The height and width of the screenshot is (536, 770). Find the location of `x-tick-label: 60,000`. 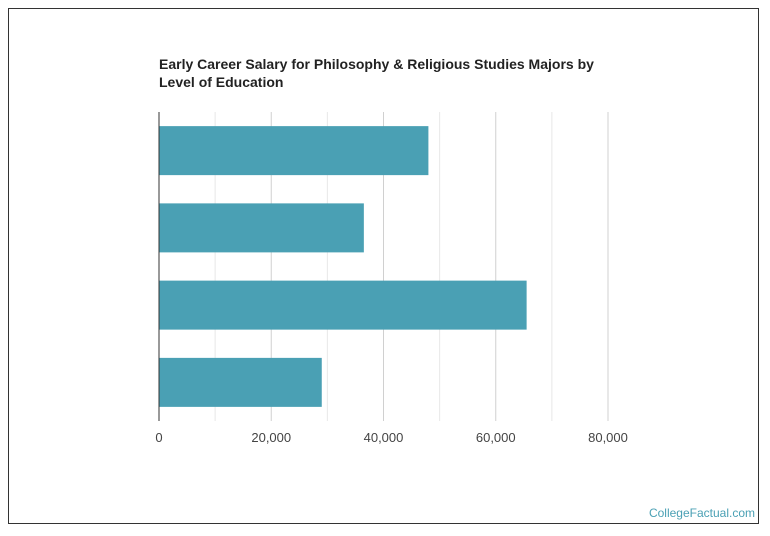

x-tick-label: 60,000 is located at coordinates (496, 437).